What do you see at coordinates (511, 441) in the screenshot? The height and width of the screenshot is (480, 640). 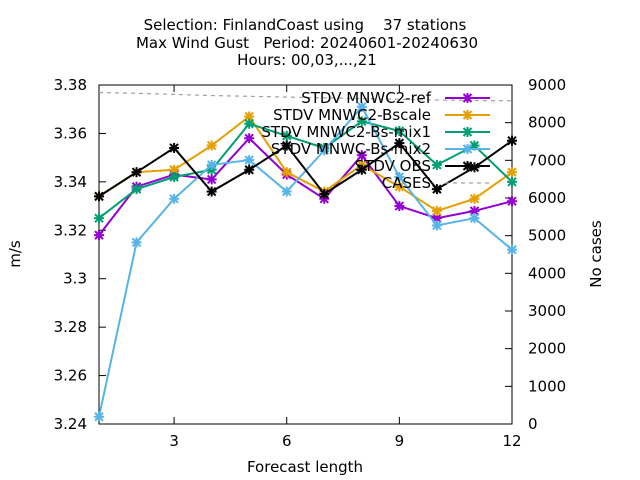 I see `x-tick-label: 12` at bounding box center [511, 441].